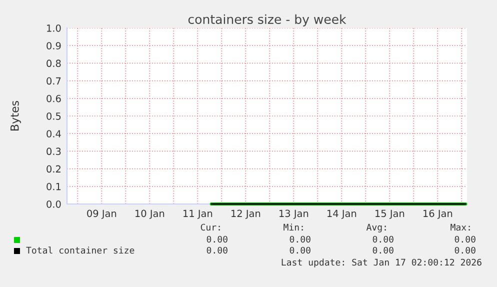  Describe the element at coordinates (53, 134) in the screenshot. I see `y-tick-label: 0.4` at that location.